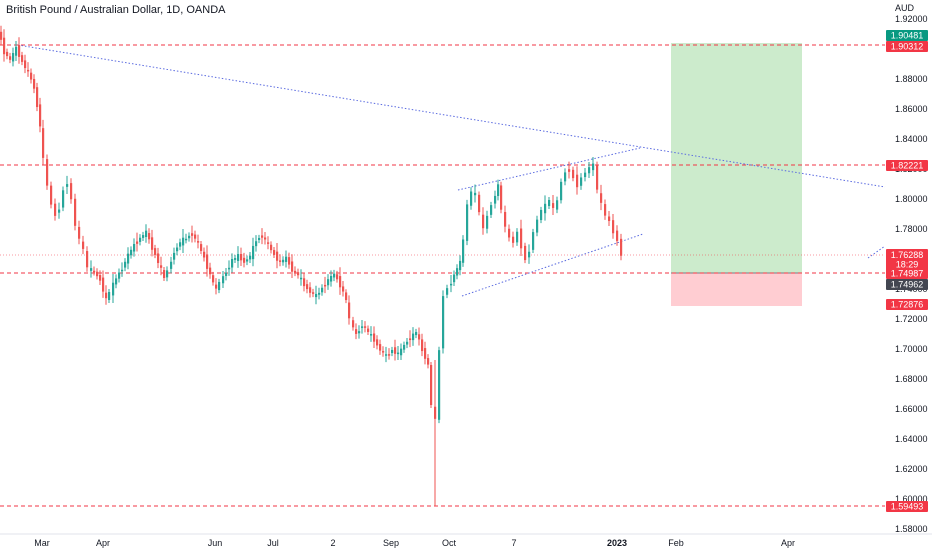 This screenshot has width=932, height=550. What do you see at coordinates (736, 158) in the screenshot?
I see `profit-zone` at bounding box center [736, 158].